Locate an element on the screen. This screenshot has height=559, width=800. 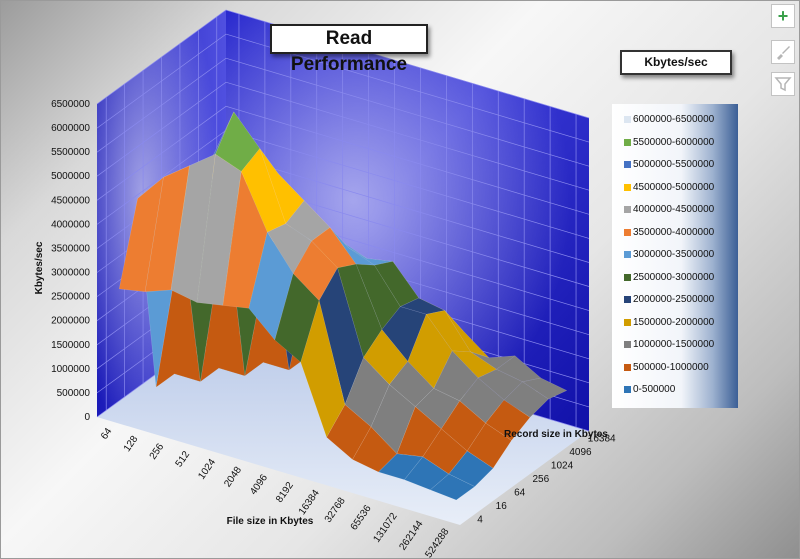
y-tick-label: 4096 is located at coordinates (580, 452).